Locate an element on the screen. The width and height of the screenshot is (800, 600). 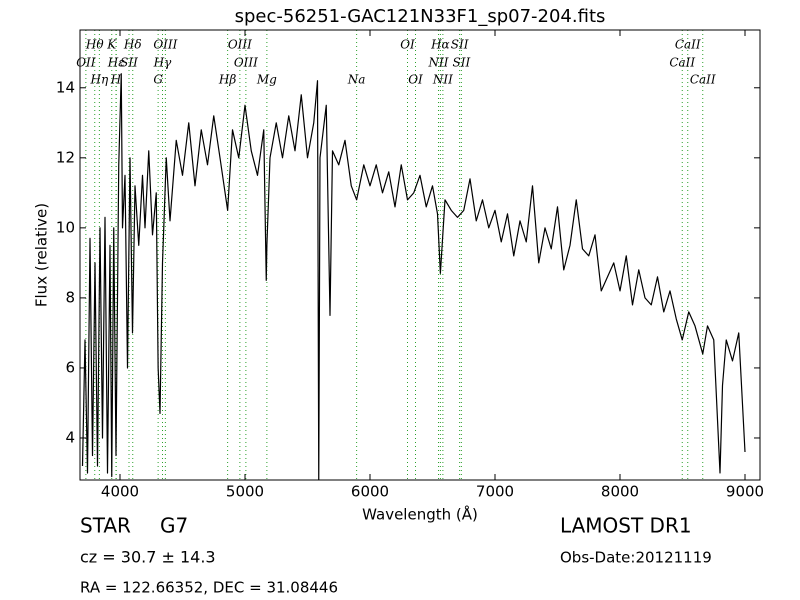
y-tick-label: 12 is located at coordinates (65, 157).